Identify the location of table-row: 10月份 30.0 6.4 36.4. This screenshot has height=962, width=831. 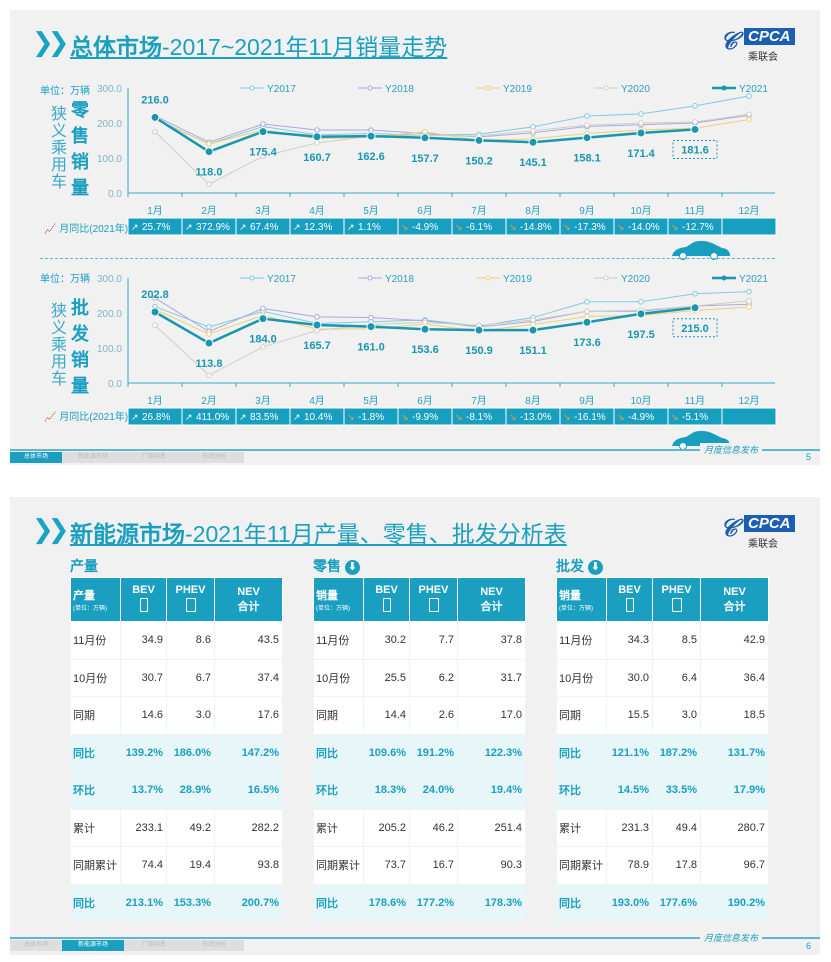
(662, 677).